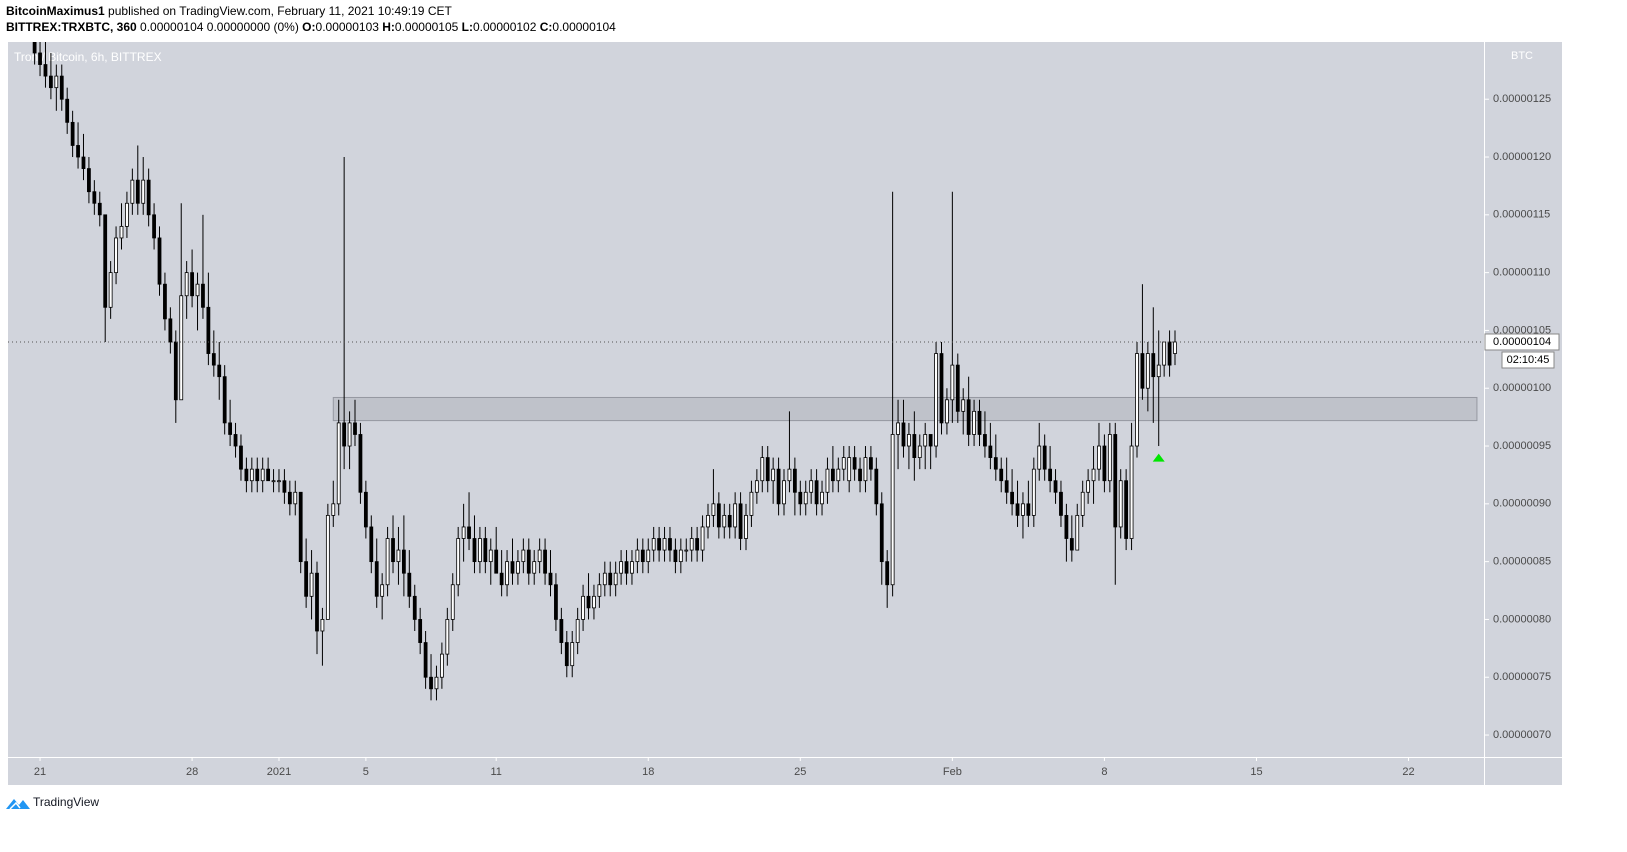 The width and height of the screenshot is (1627, 852). Describe the element at coordinates (1256, 772) in the screenshot. I see `x-tick-label: 15` at that location.